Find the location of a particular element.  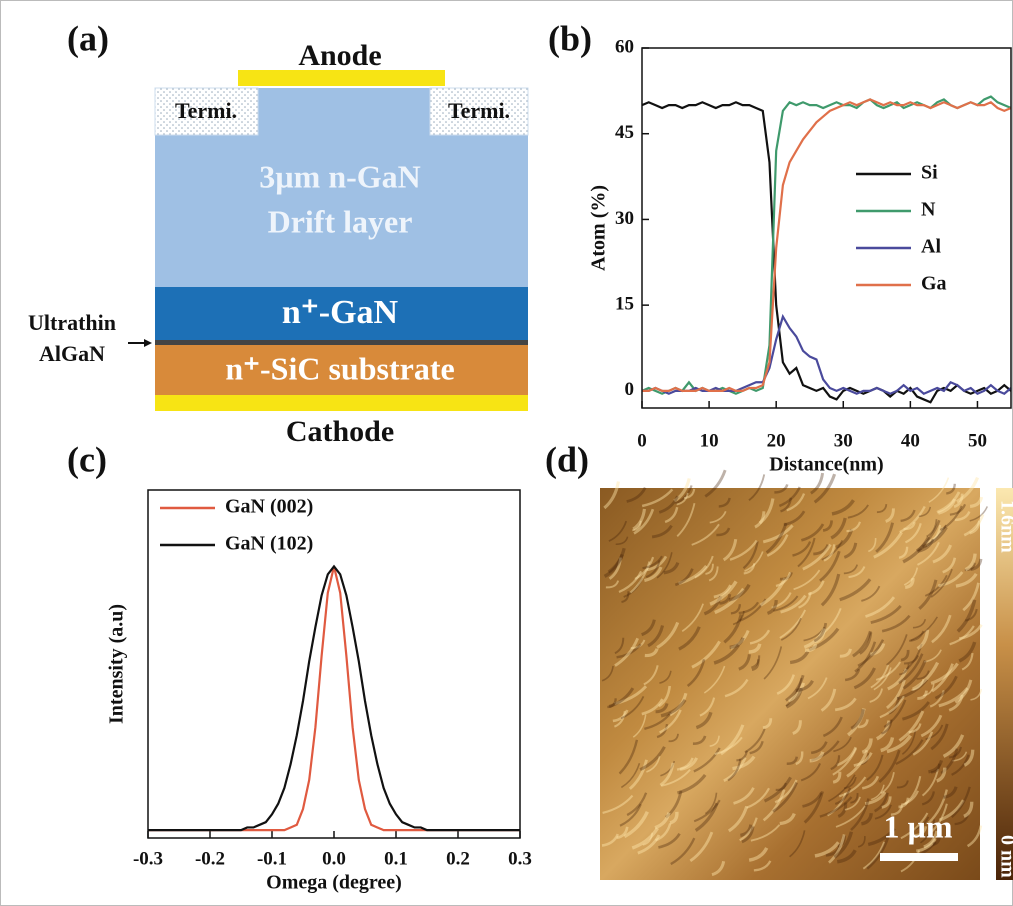

data-line is located at coordinates (827, 245).